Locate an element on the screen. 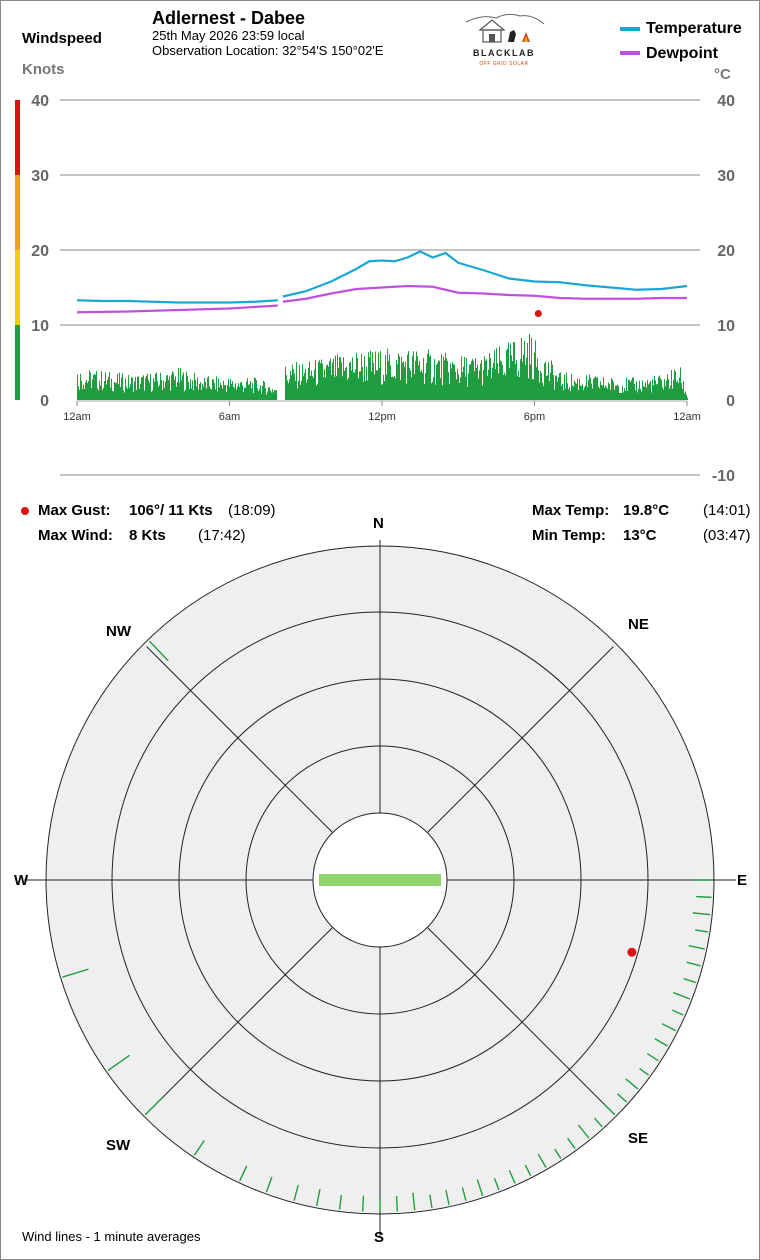  left-tick-label: 40 is located at coordinates (40, 101).